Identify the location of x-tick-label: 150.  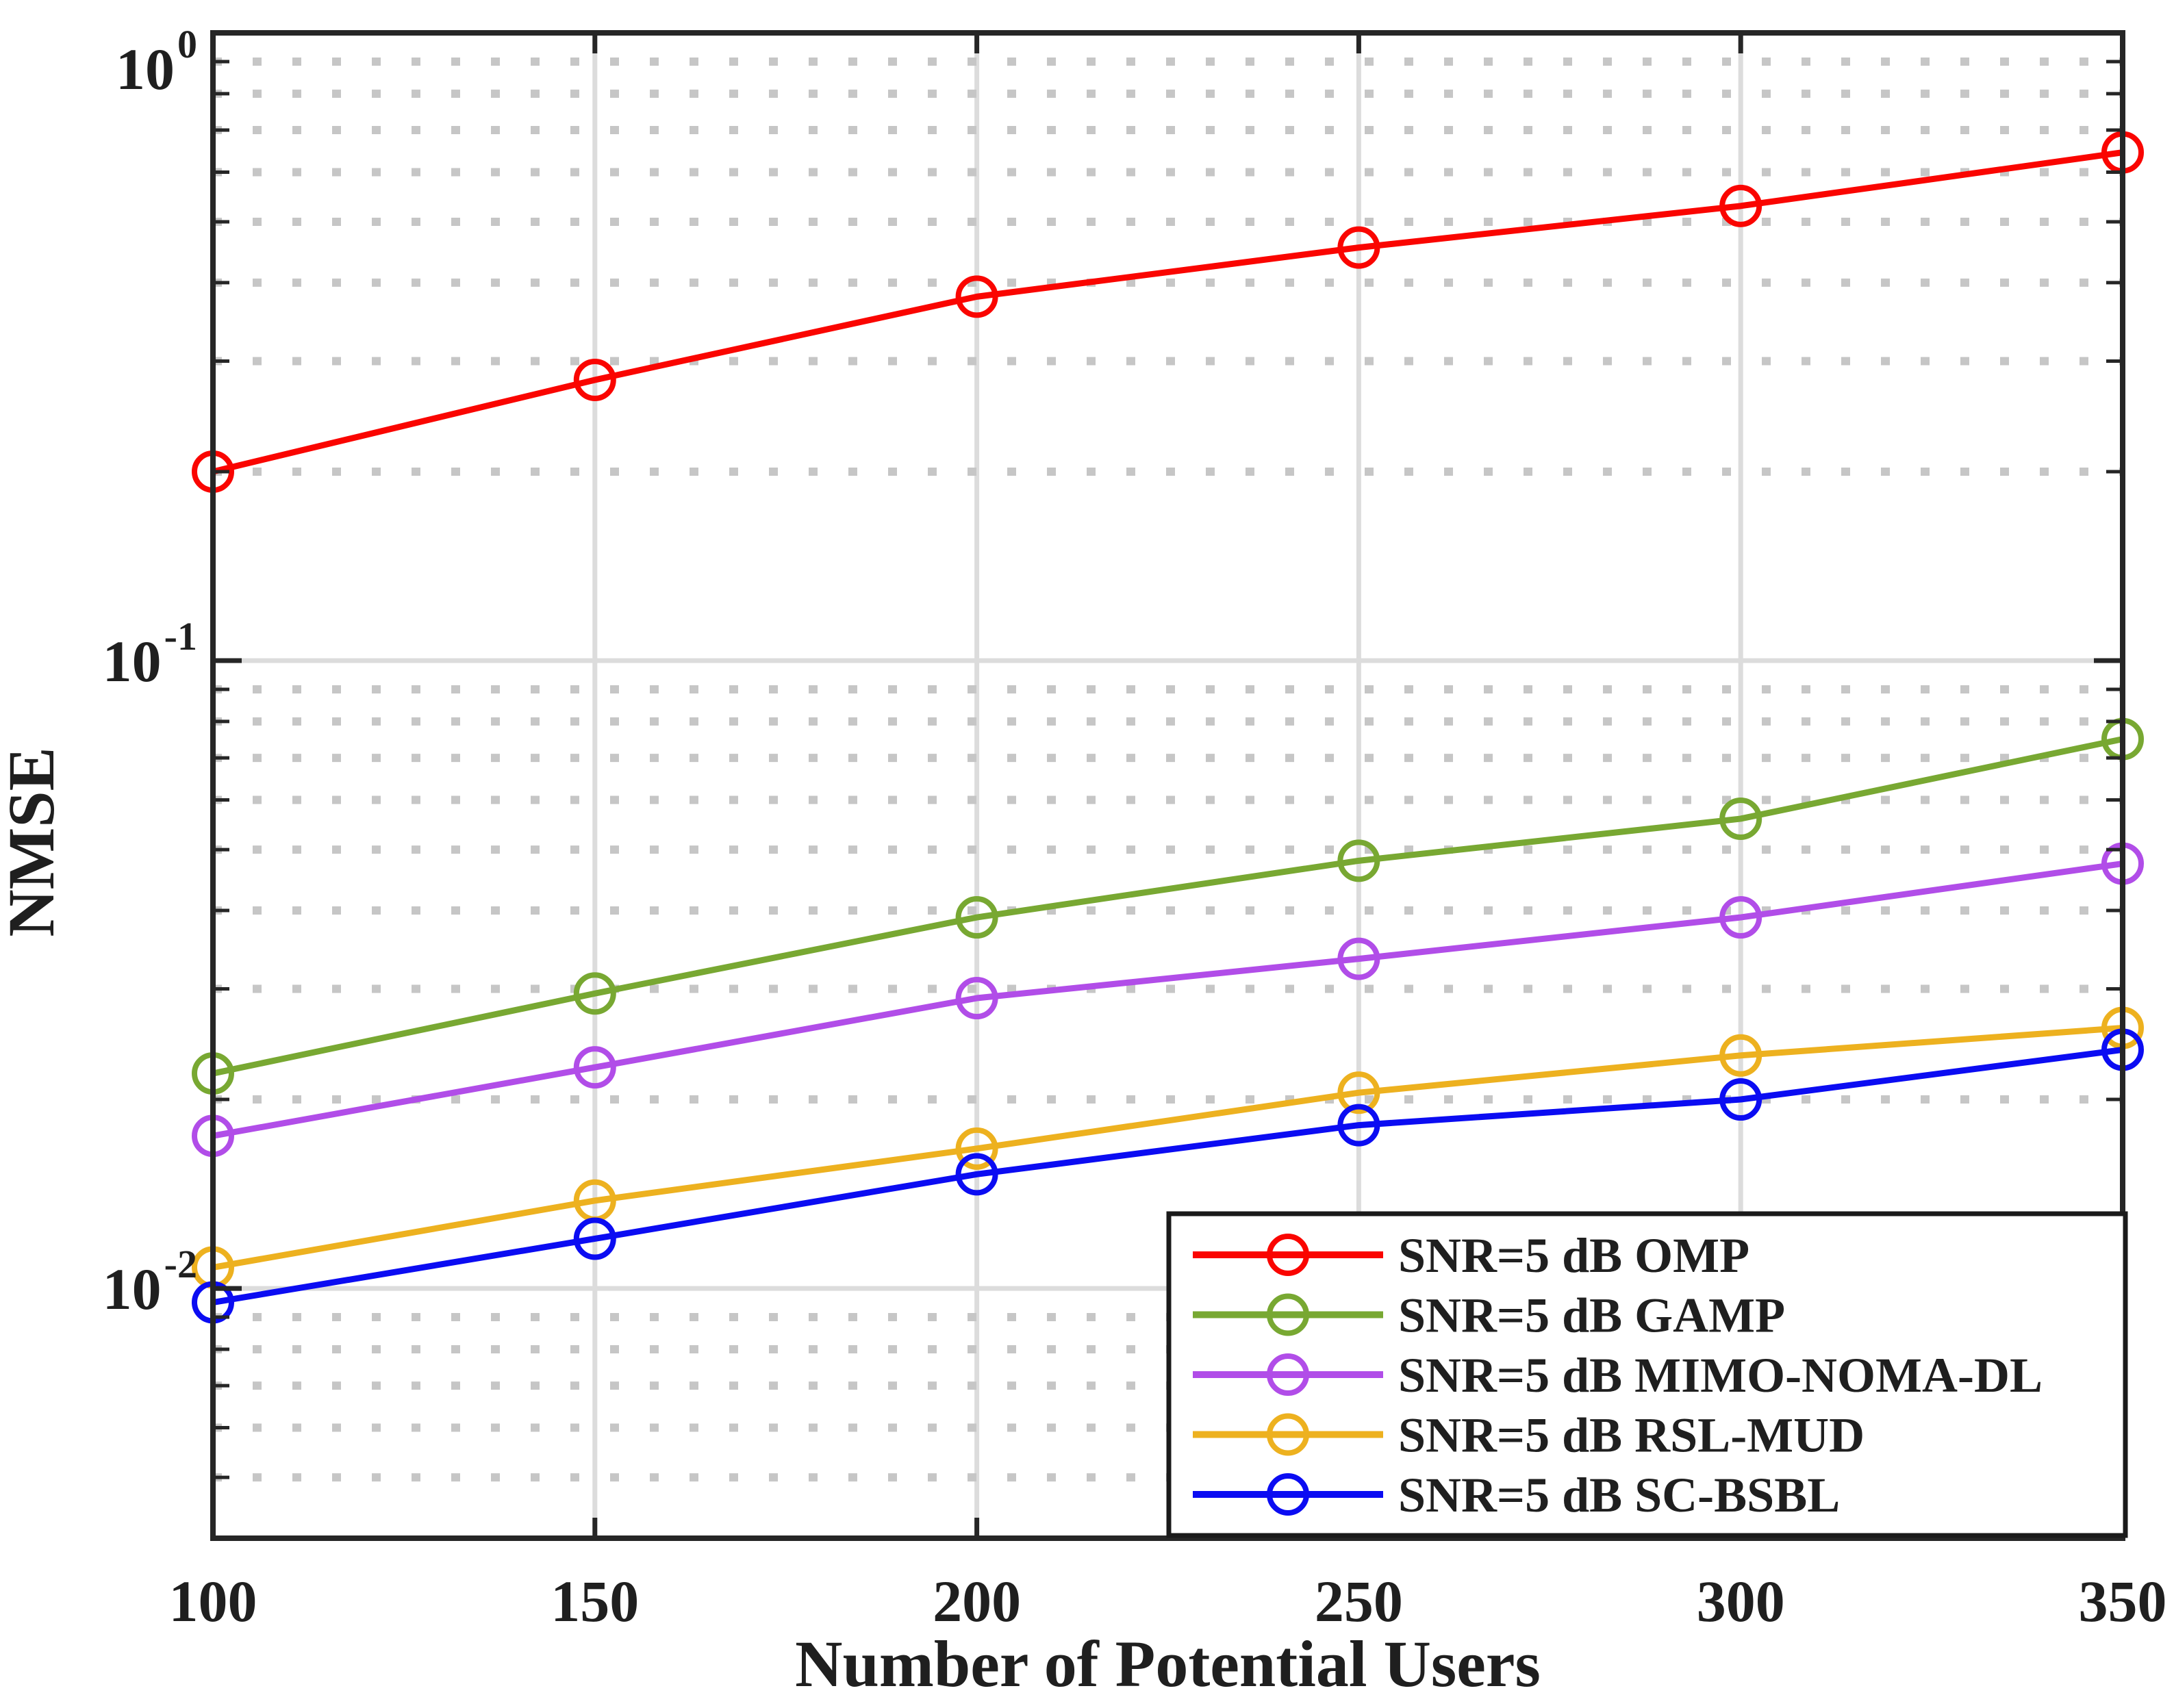
(595, 1601).